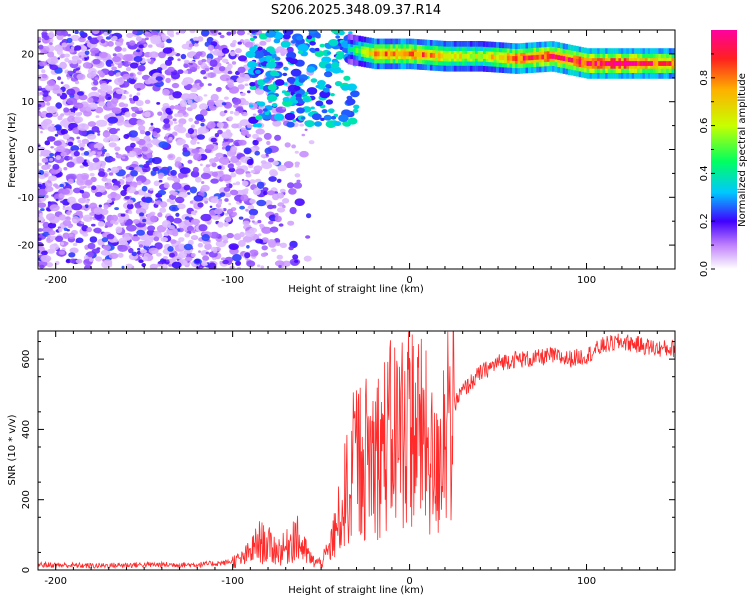 The width and height of the screenshot is (750, 600). Describe the element at coordinates (707, 165) in the screenshot. I see `colorbar-ticks: 0.0 0.2 0.4 0.6 0.8` at that location.